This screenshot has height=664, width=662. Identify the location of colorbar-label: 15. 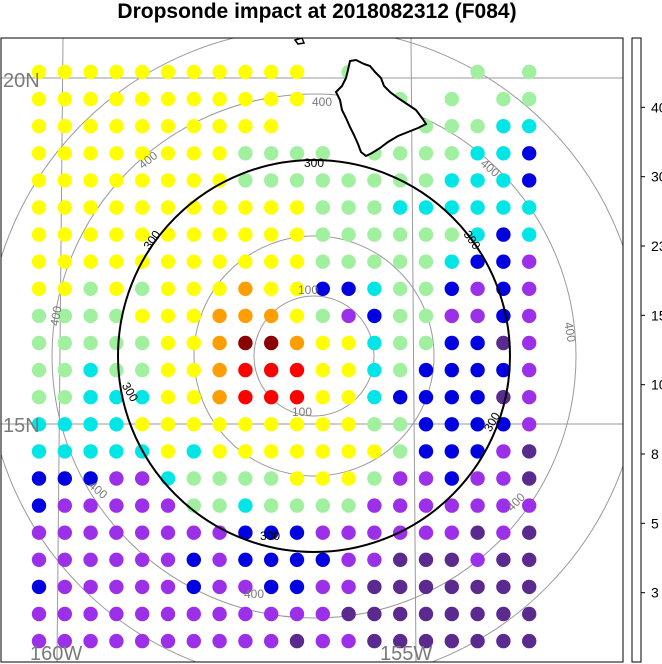
(656, 315).